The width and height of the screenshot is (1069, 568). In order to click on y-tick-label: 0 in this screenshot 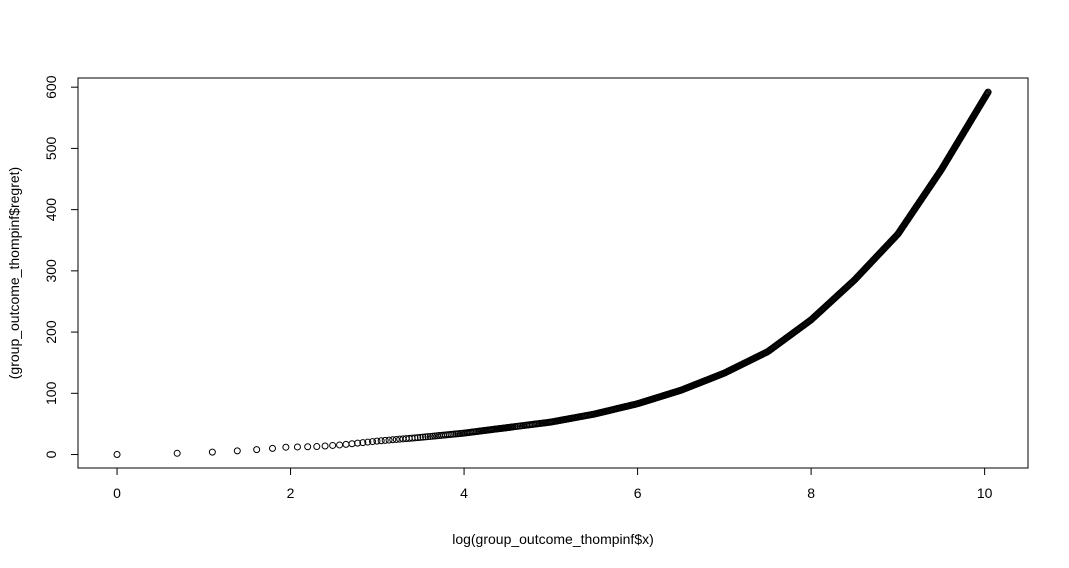, I will do `click(51, 454)`.